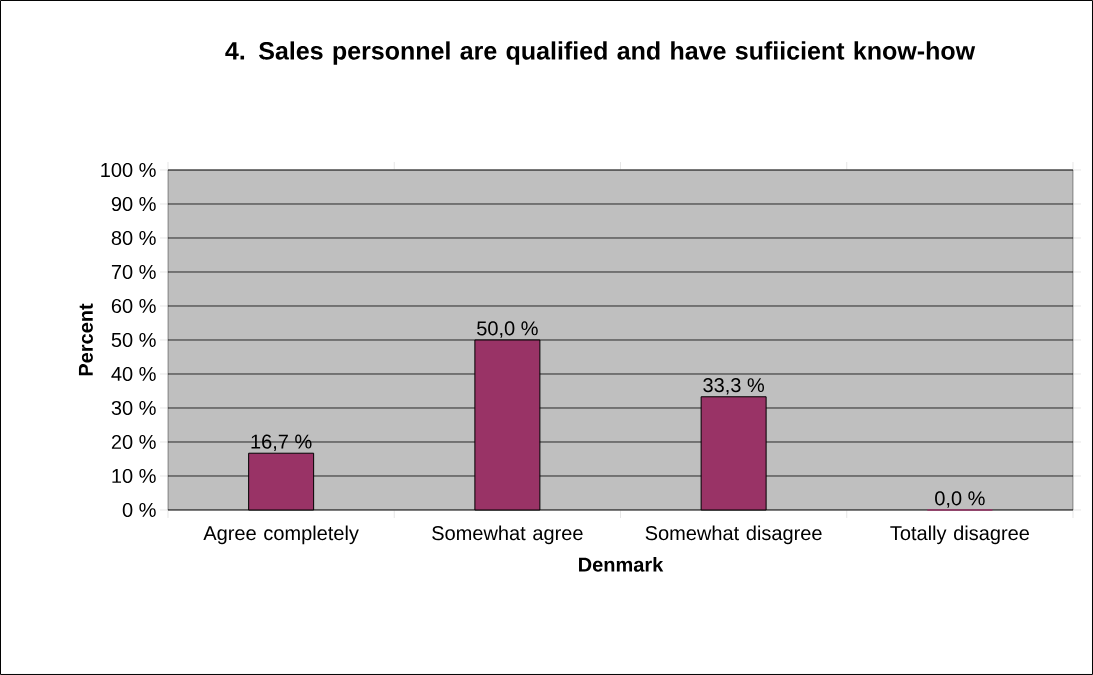  Describe the element at coordinates (734, 386) in the screenshot. I see `data-label: 33,3 %` at that location.